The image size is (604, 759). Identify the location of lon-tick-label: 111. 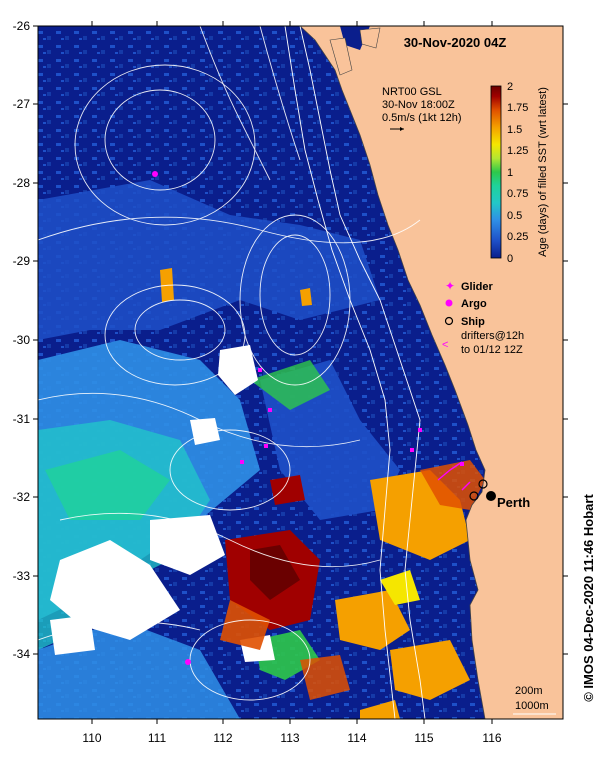
(157, 738).